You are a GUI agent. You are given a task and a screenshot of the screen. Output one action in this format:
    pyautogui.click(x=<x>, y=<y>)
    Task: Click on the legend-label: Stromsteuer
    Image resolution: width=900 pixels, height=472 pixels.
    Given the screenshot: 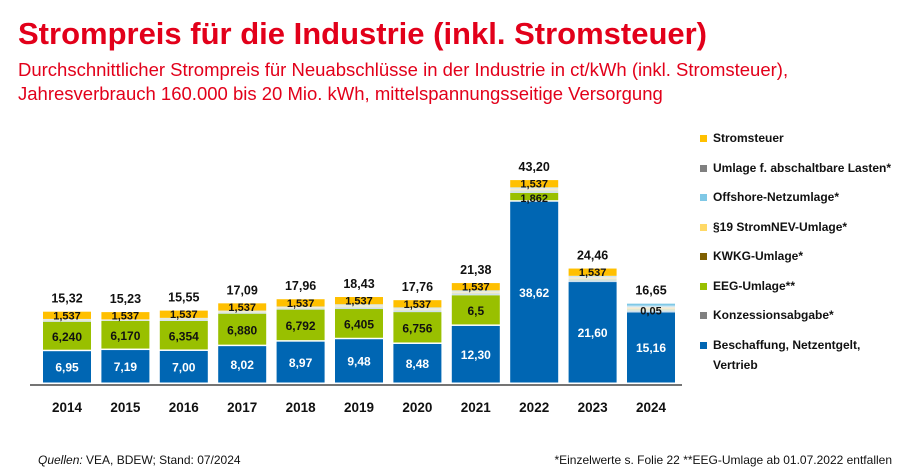 What is the action you would take?
    pyautogui.click(x=748, y=138)
    